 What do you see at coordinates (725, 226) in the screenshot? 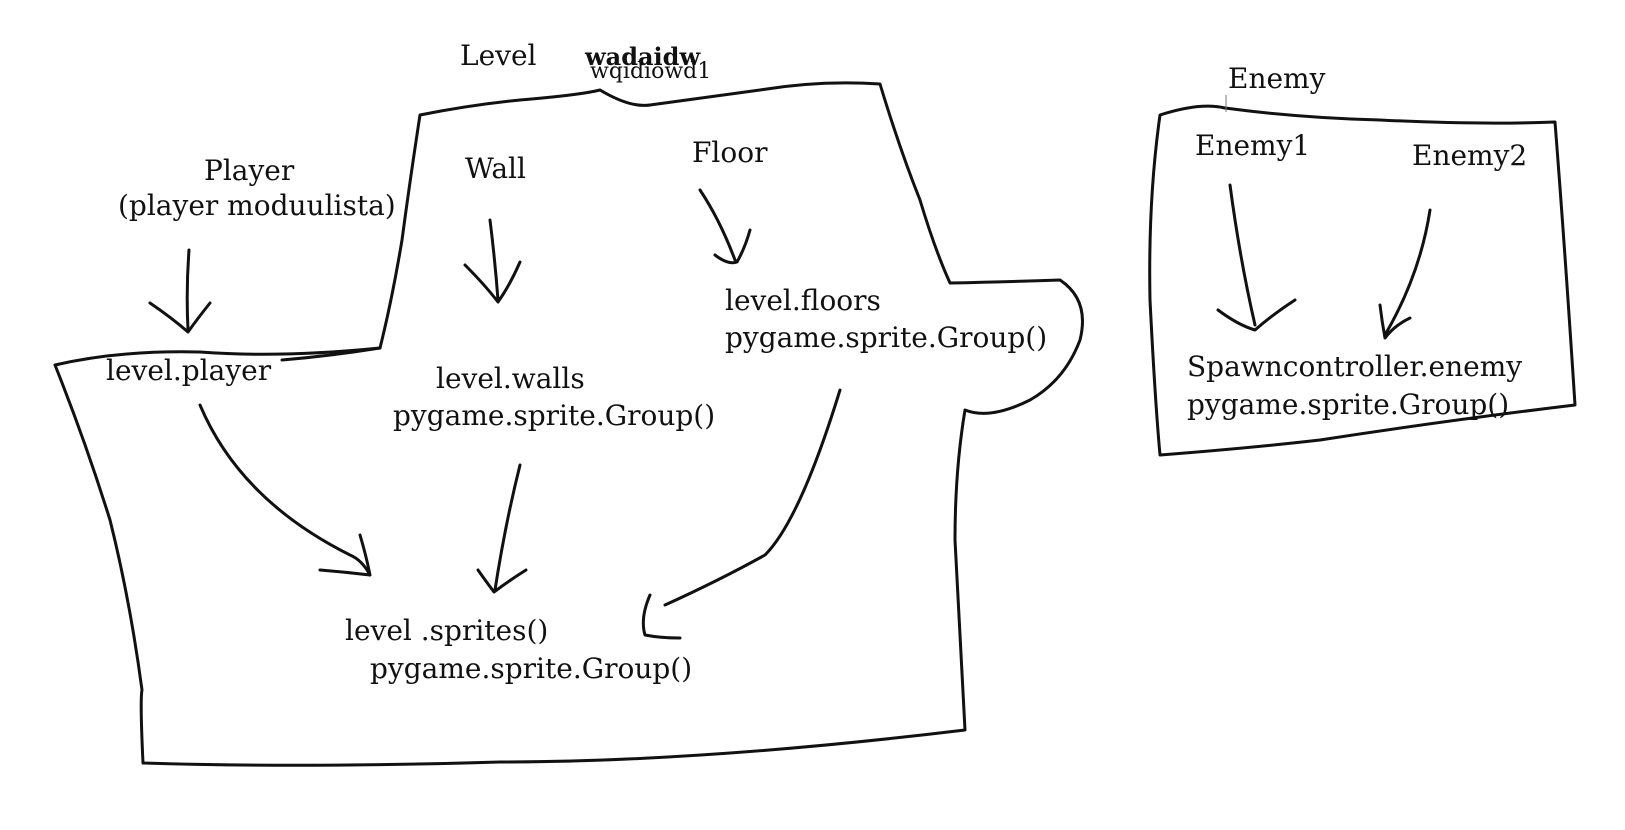
I see `floor-arrow` at bounding box center [725, 226].